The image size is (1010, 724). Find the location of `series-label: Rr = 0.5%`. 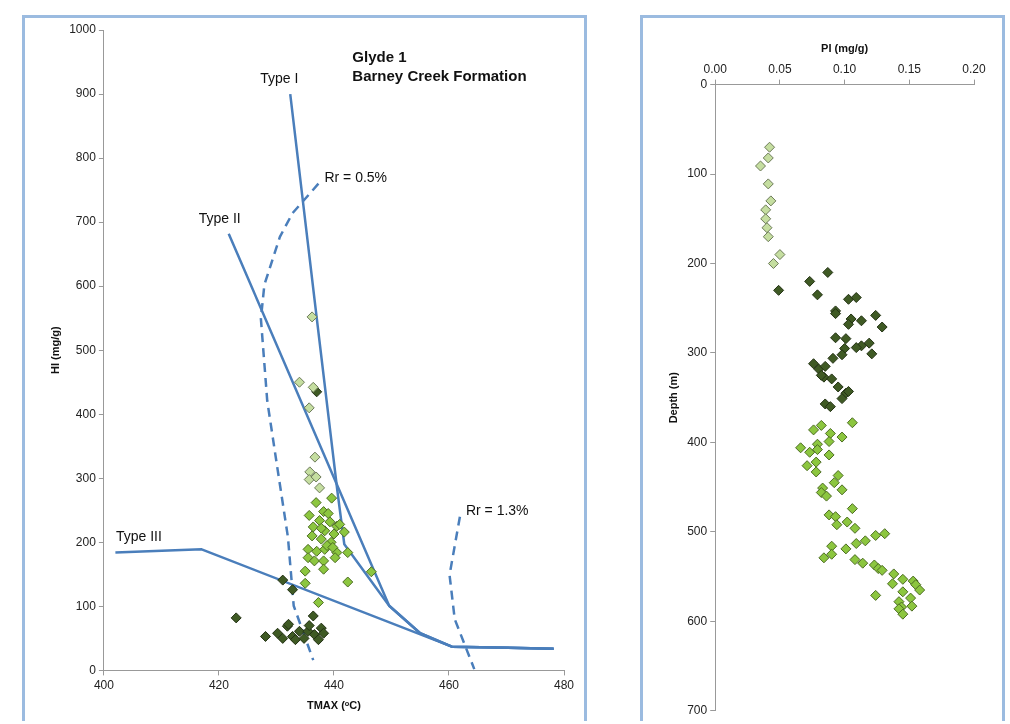

series-label: Rr = 0.5% is located at coordinates (356, 176).